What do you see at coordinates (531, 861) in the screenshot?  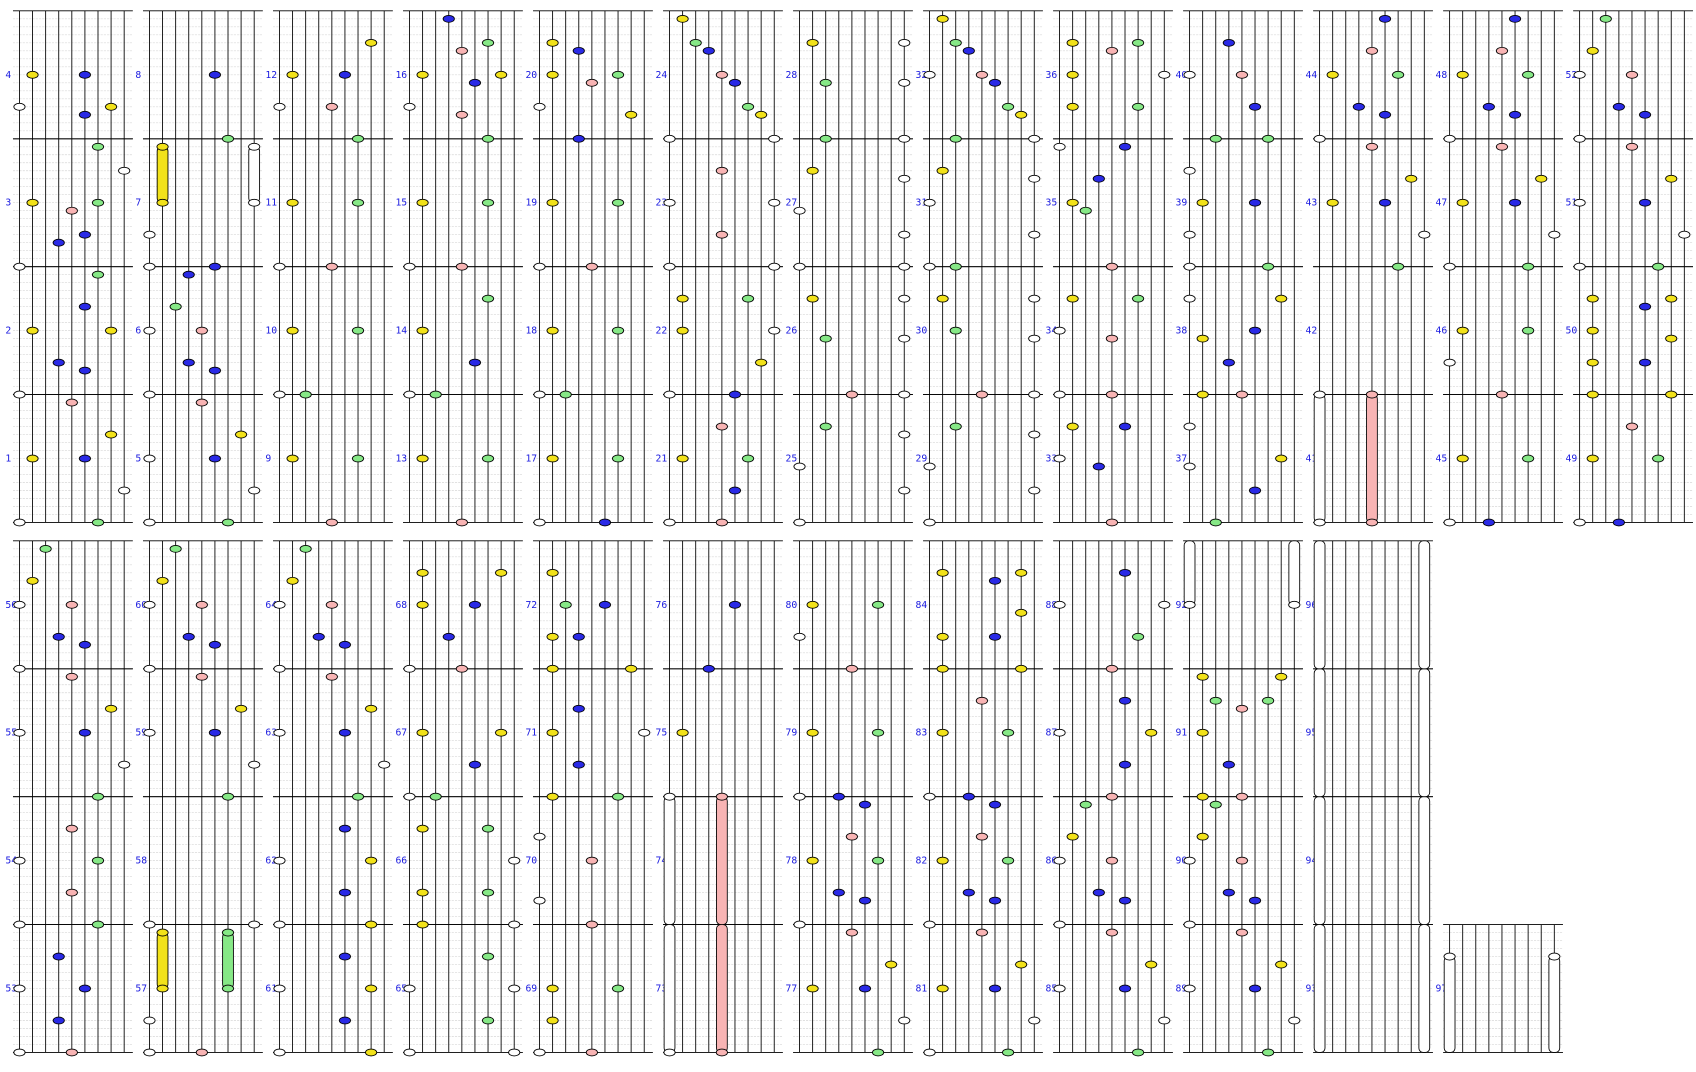 I see `measure-number: 70` at bounding box center [531, 861].